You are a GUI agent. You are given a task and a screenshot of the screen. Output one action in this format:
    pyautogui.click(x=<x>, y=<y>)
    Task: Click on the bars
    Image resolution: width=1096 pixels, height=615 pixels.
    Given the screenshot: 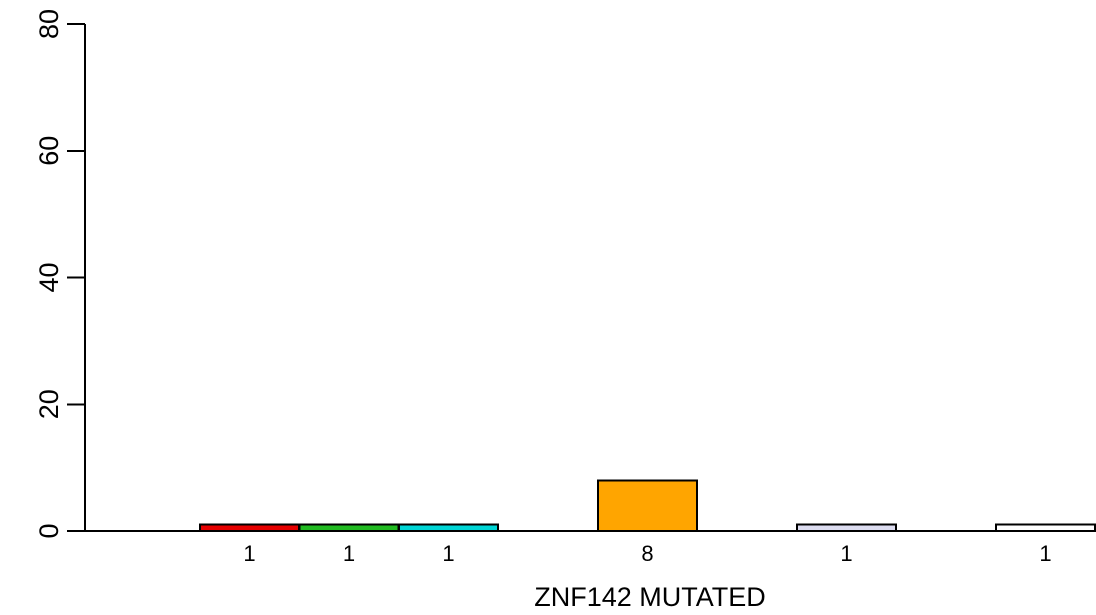 What is the action you would take?
    pyautogui.click(x=590, y=505)
    